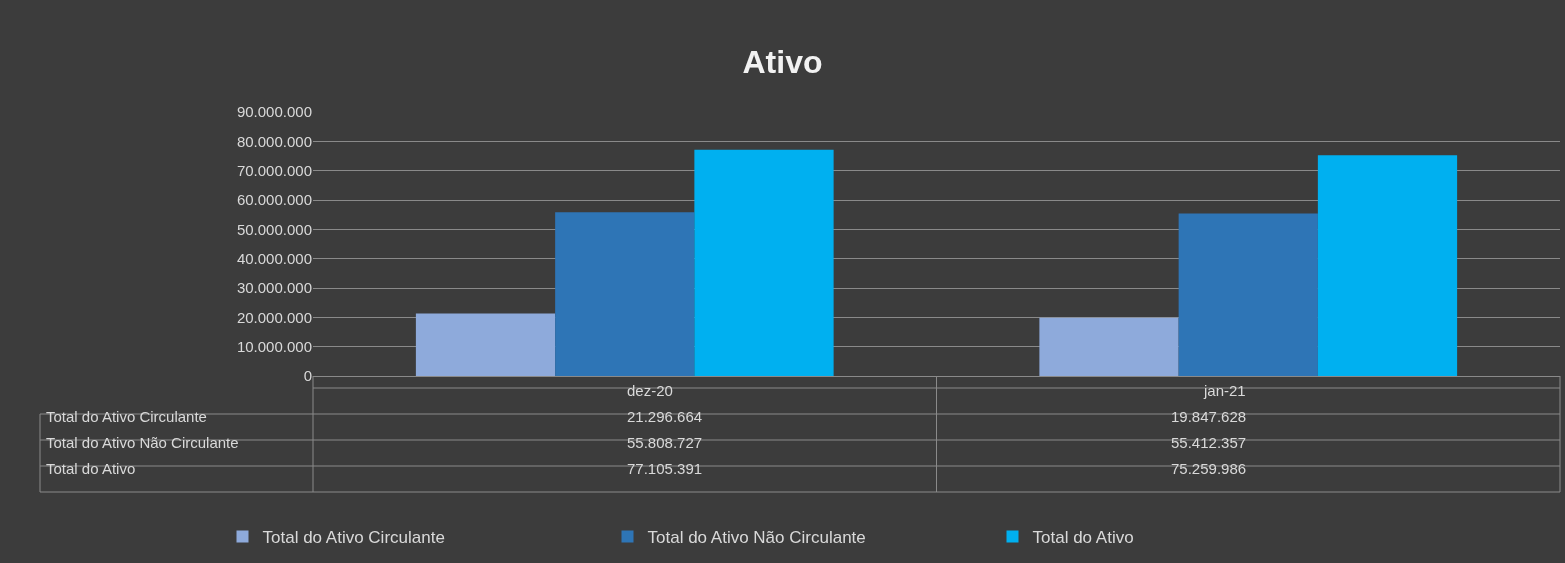  Describe the element at coordinates (274, 288) in the screenshot. I see `y-tick-label: 30.000.000` at that location.